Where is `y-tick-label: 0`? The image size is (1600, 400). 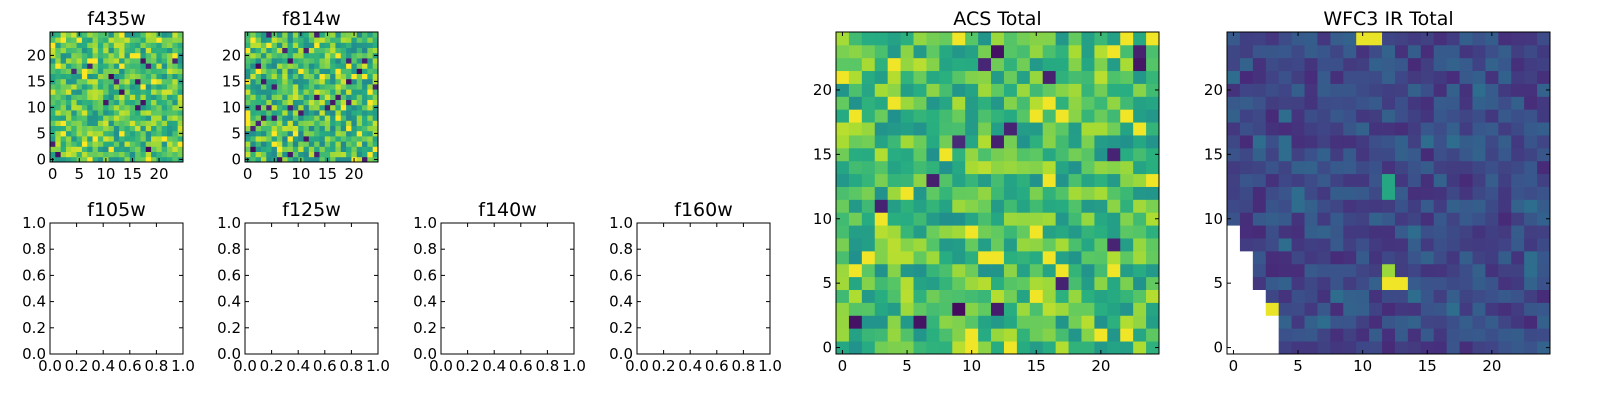
y-tick-label: 0 is located at coordinates (827, 348).